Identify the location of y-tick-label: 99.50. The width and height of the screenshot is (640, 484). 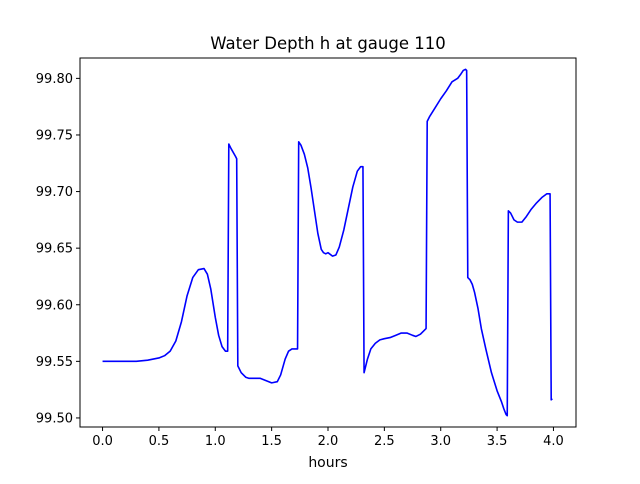
(54, 418).